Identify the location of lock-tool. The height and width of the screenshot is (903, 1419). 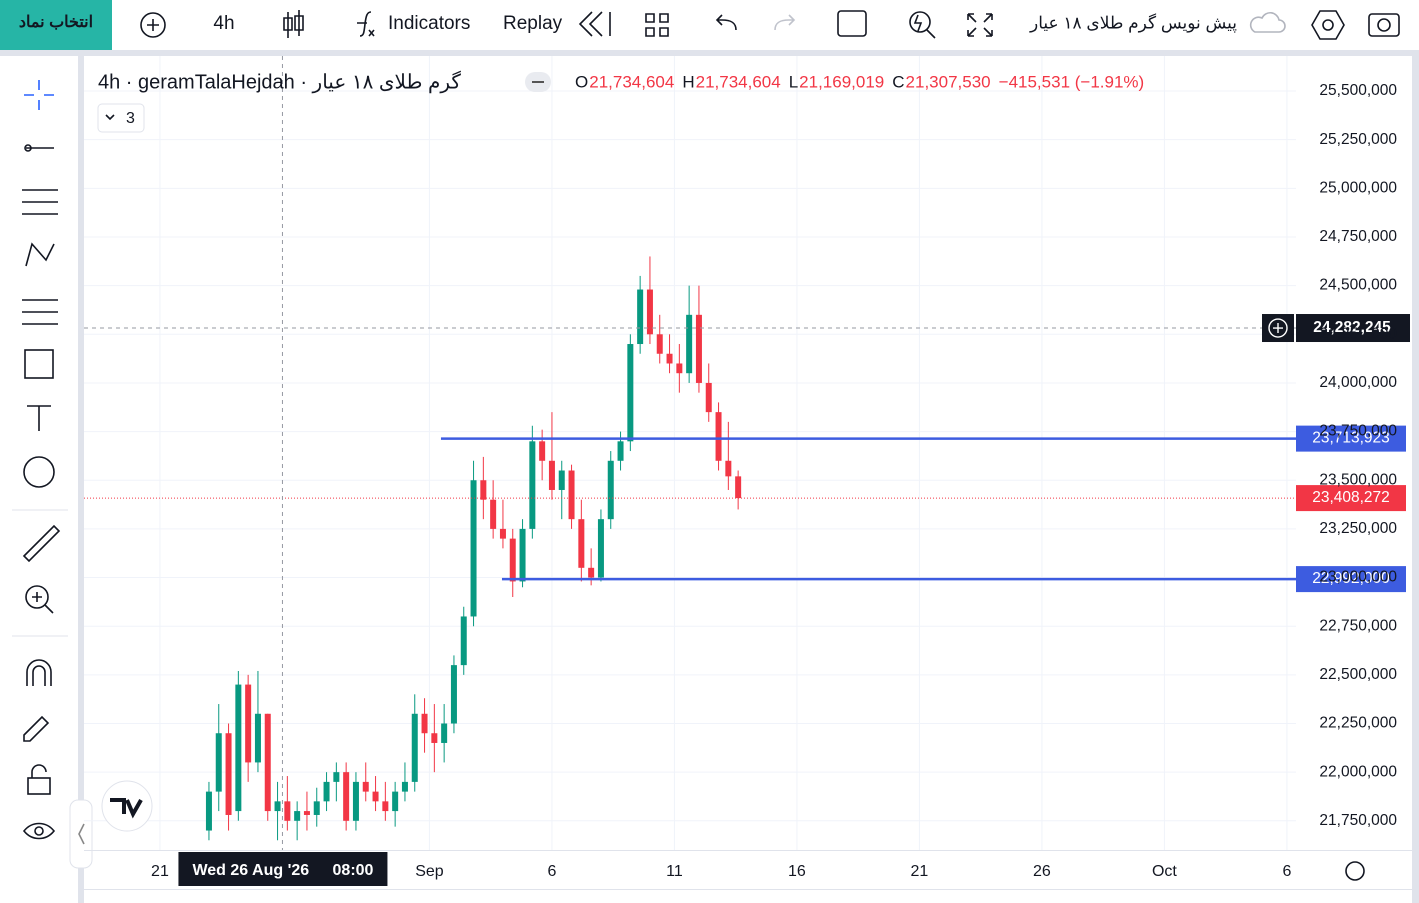
(39, 786).